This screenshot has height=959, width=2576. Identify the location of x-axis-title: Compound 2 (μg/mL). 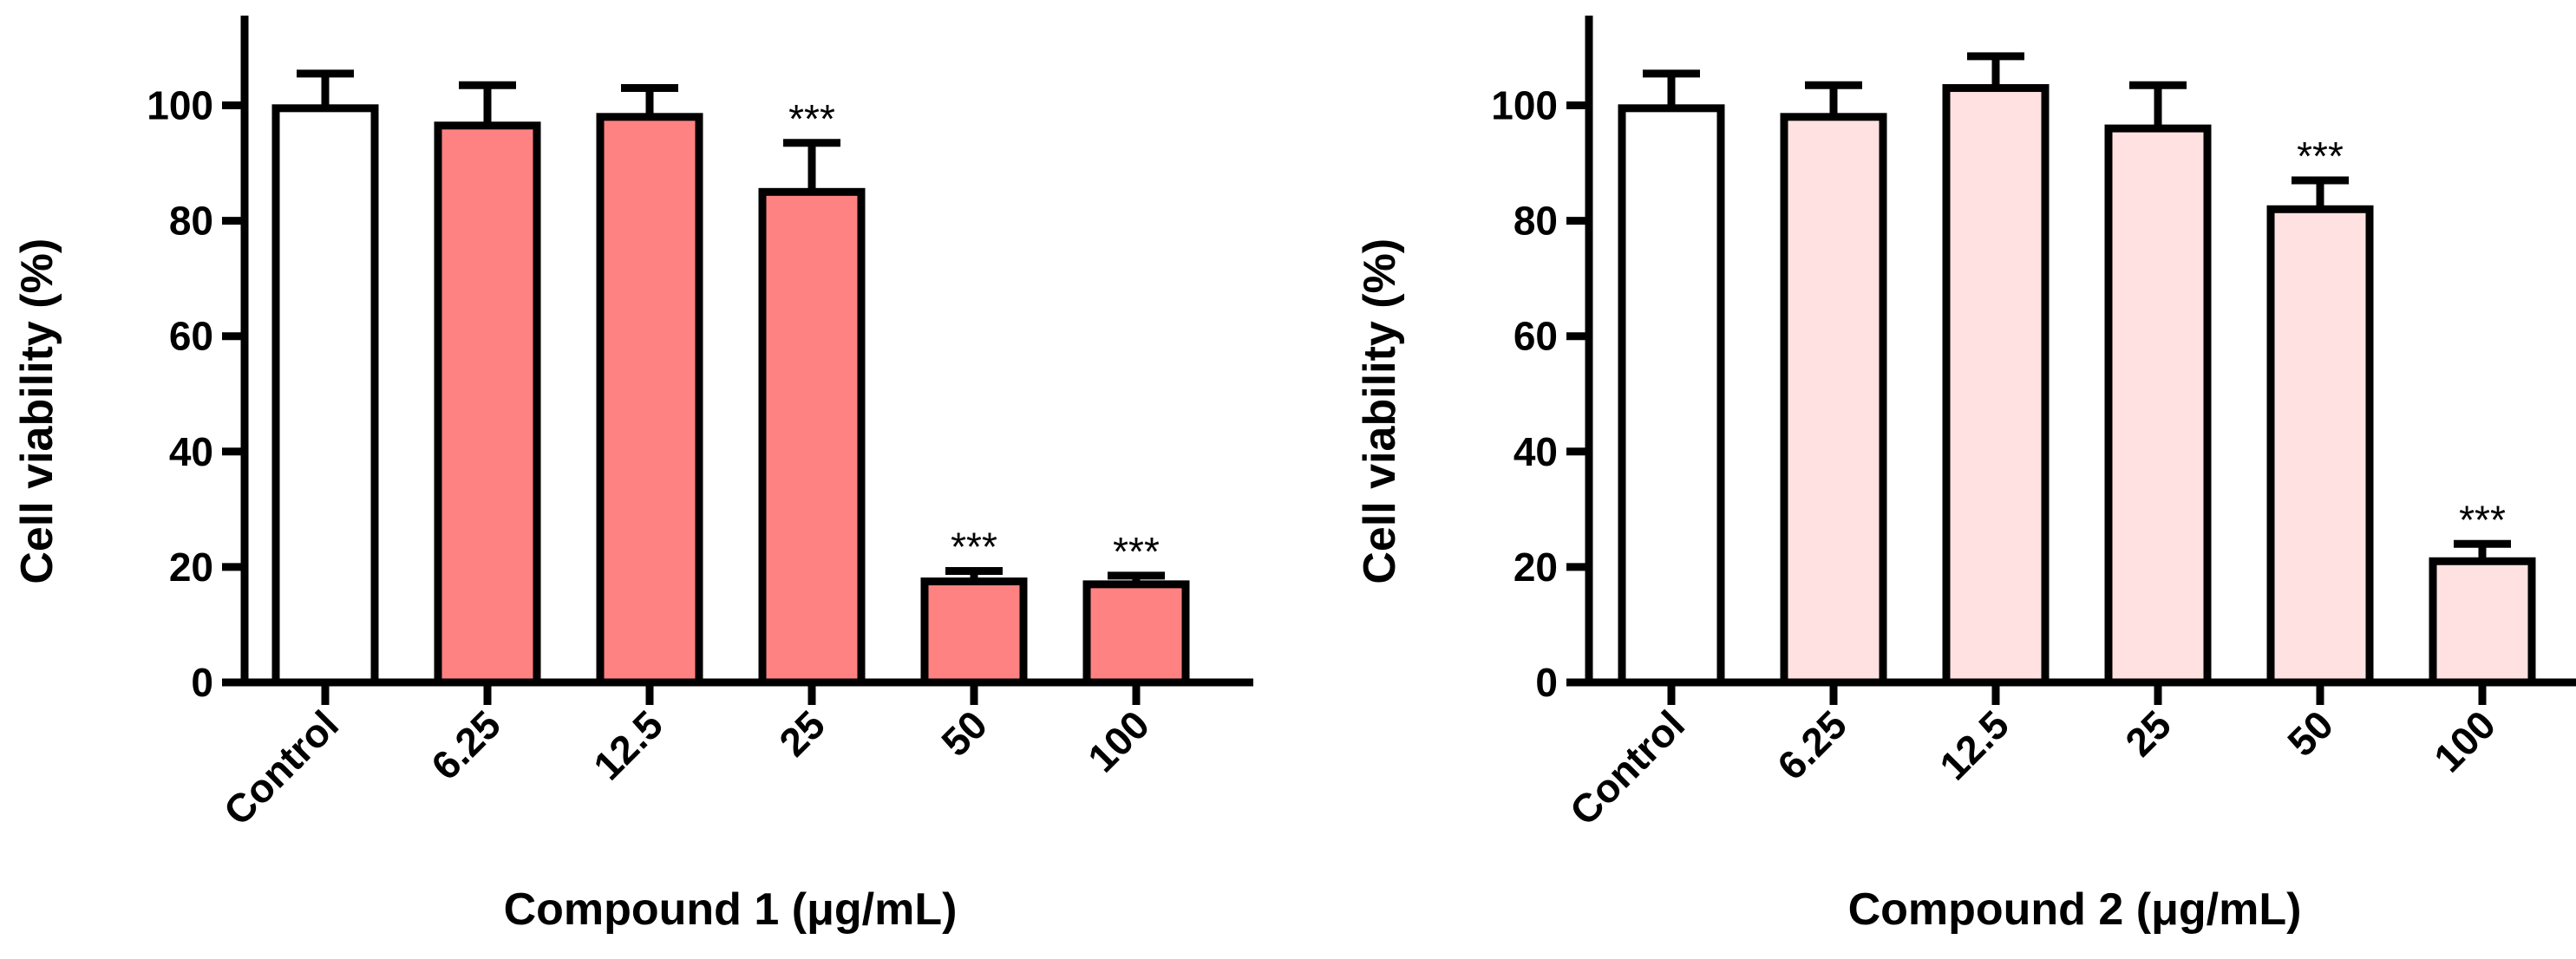
(2075, 909).